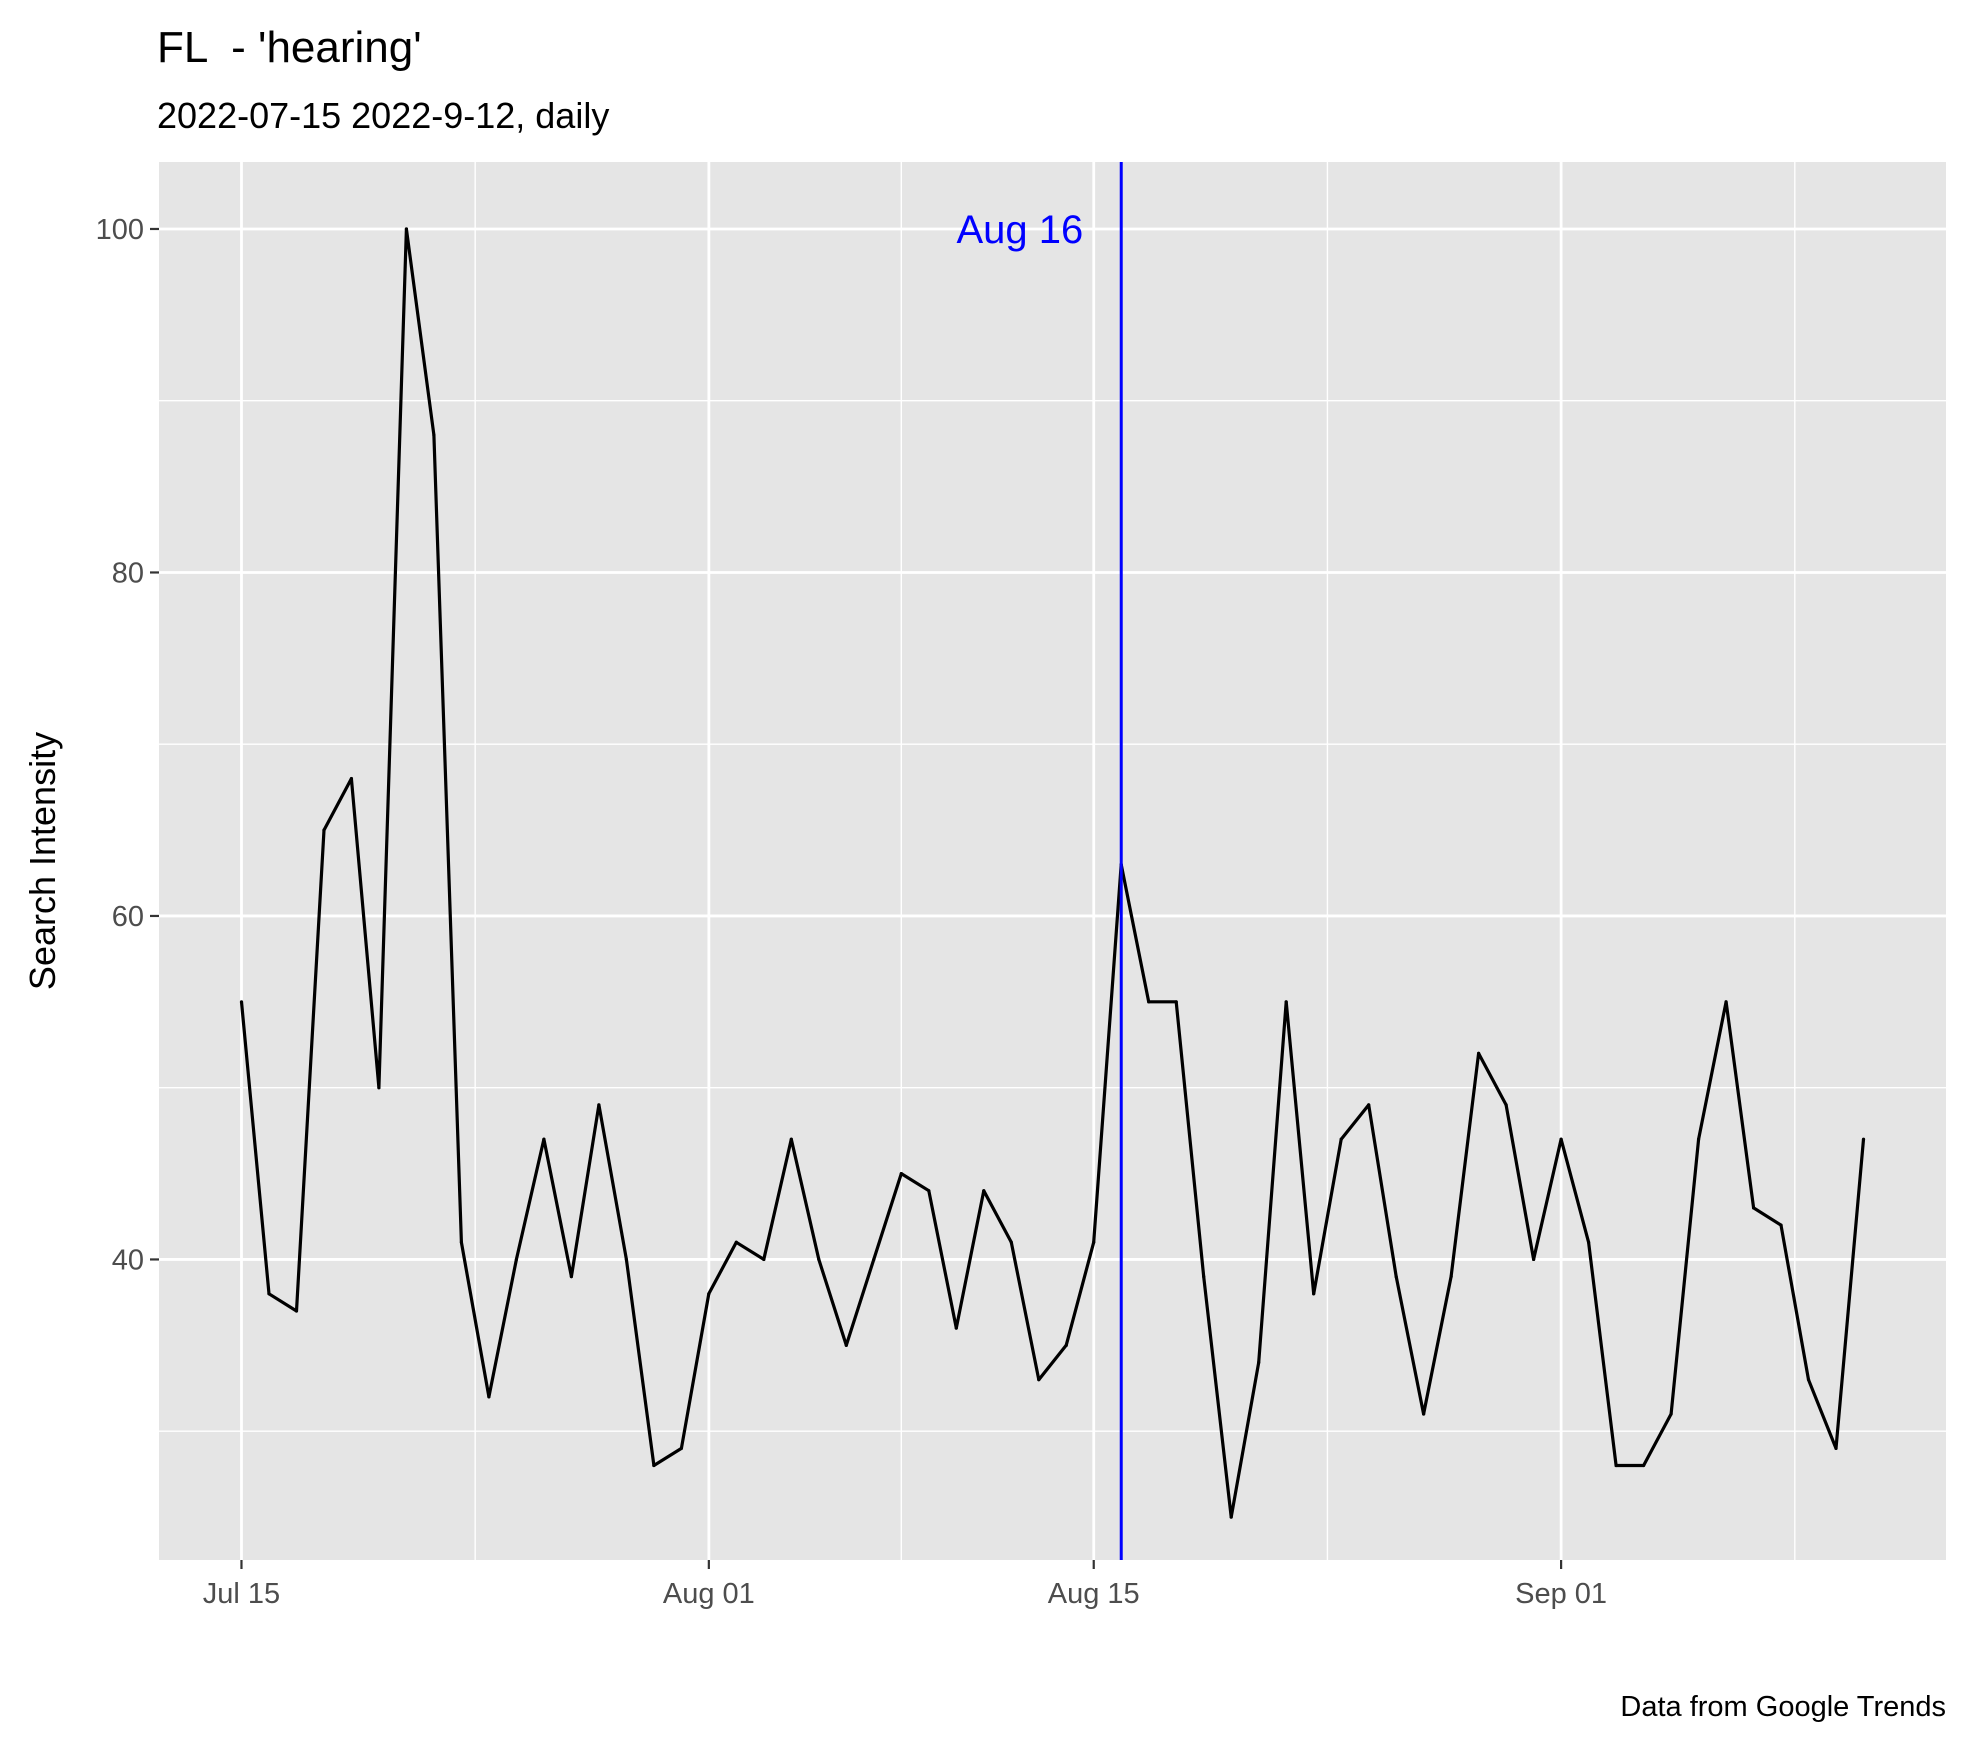 The width and height of the screenshot is (1966, 1741). What do you see at coordinates (1019, 230) in the screenshot?
I see `annotation-label: Aug 16` at bounding box center [1019, 230].